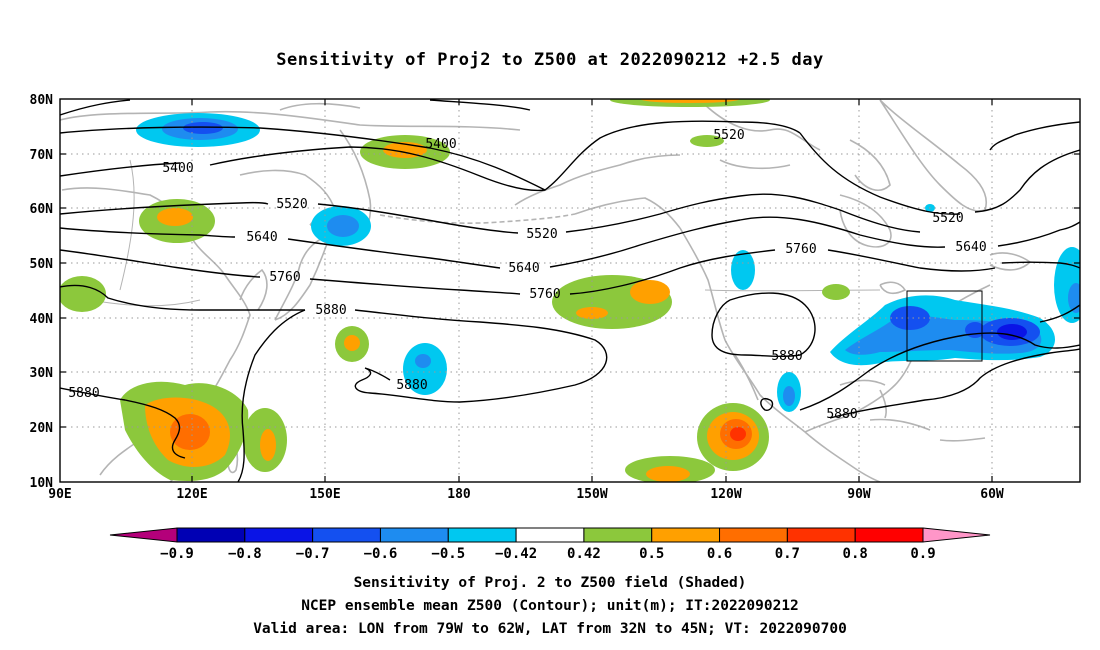 The image size is (1100, 650). Describe the element at coordinates (42, 292) in the screenshot. I see `lat-axis: 80N 70N 60N 50N 40N 30N 20N 10N` at that location.